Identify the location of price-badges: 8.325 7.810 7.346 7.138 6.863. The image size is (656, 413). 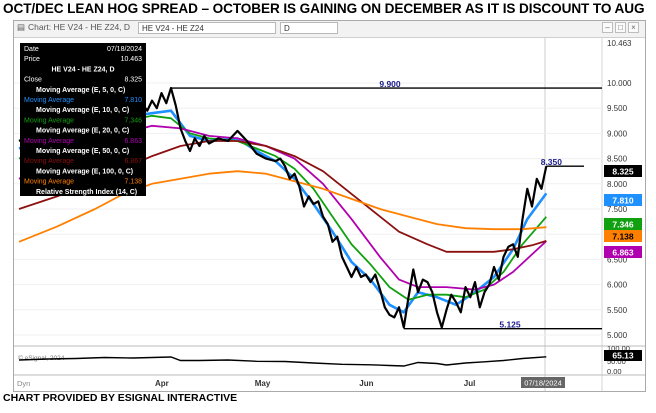
(623, 211).